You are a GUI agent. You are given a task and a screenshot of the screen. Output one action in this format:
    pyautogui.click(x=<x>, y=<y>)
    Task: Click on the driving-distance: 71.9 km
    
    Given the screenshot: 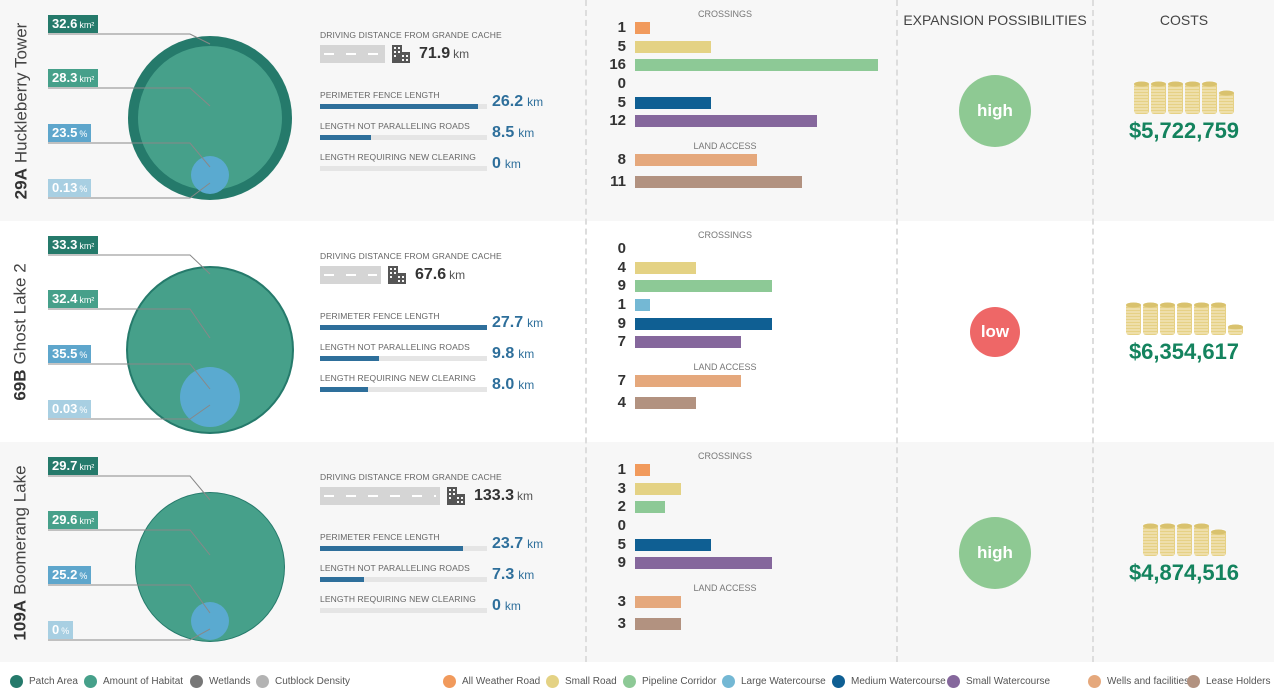 What is the action you would take?
    pyautogui.click(x=445, y=54)
    